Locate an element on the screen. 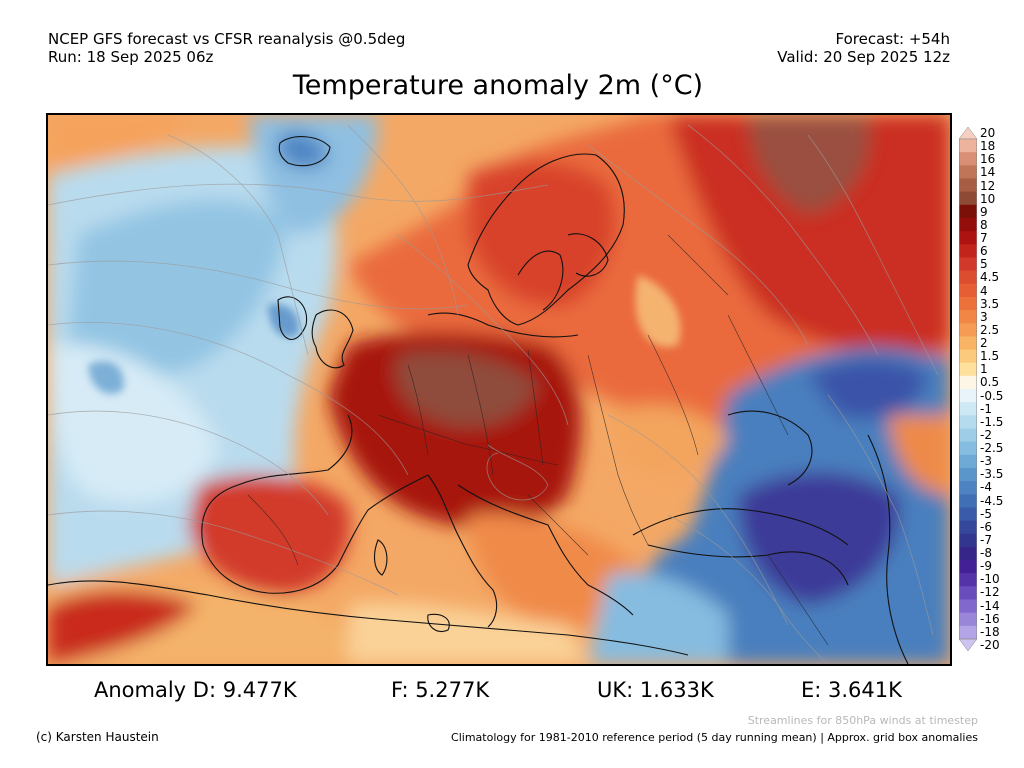 The width and height of the screenshot is (1024, 768). colorbar-label: 4.5 is located at coordinates (990, 277).